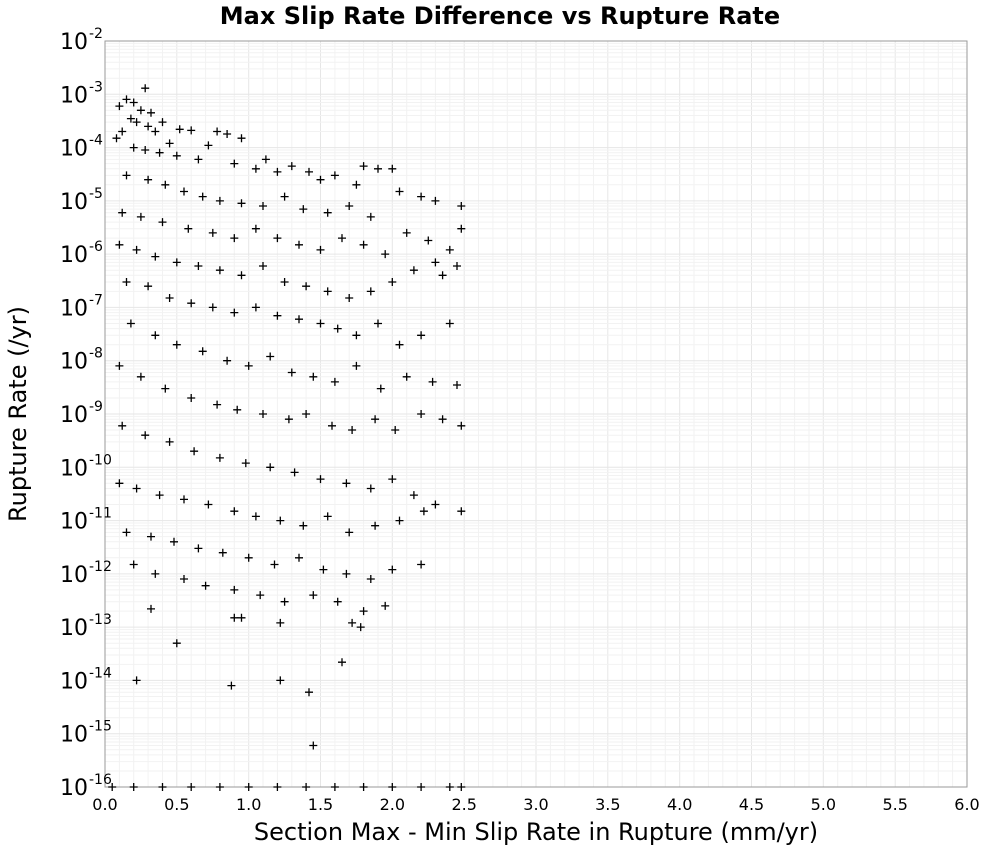 This screenshot has width=1000, height=850. Describe the element at coordinates (86, 679) in the screenshot. I see `y-tick-label: 10 -14` at that location.